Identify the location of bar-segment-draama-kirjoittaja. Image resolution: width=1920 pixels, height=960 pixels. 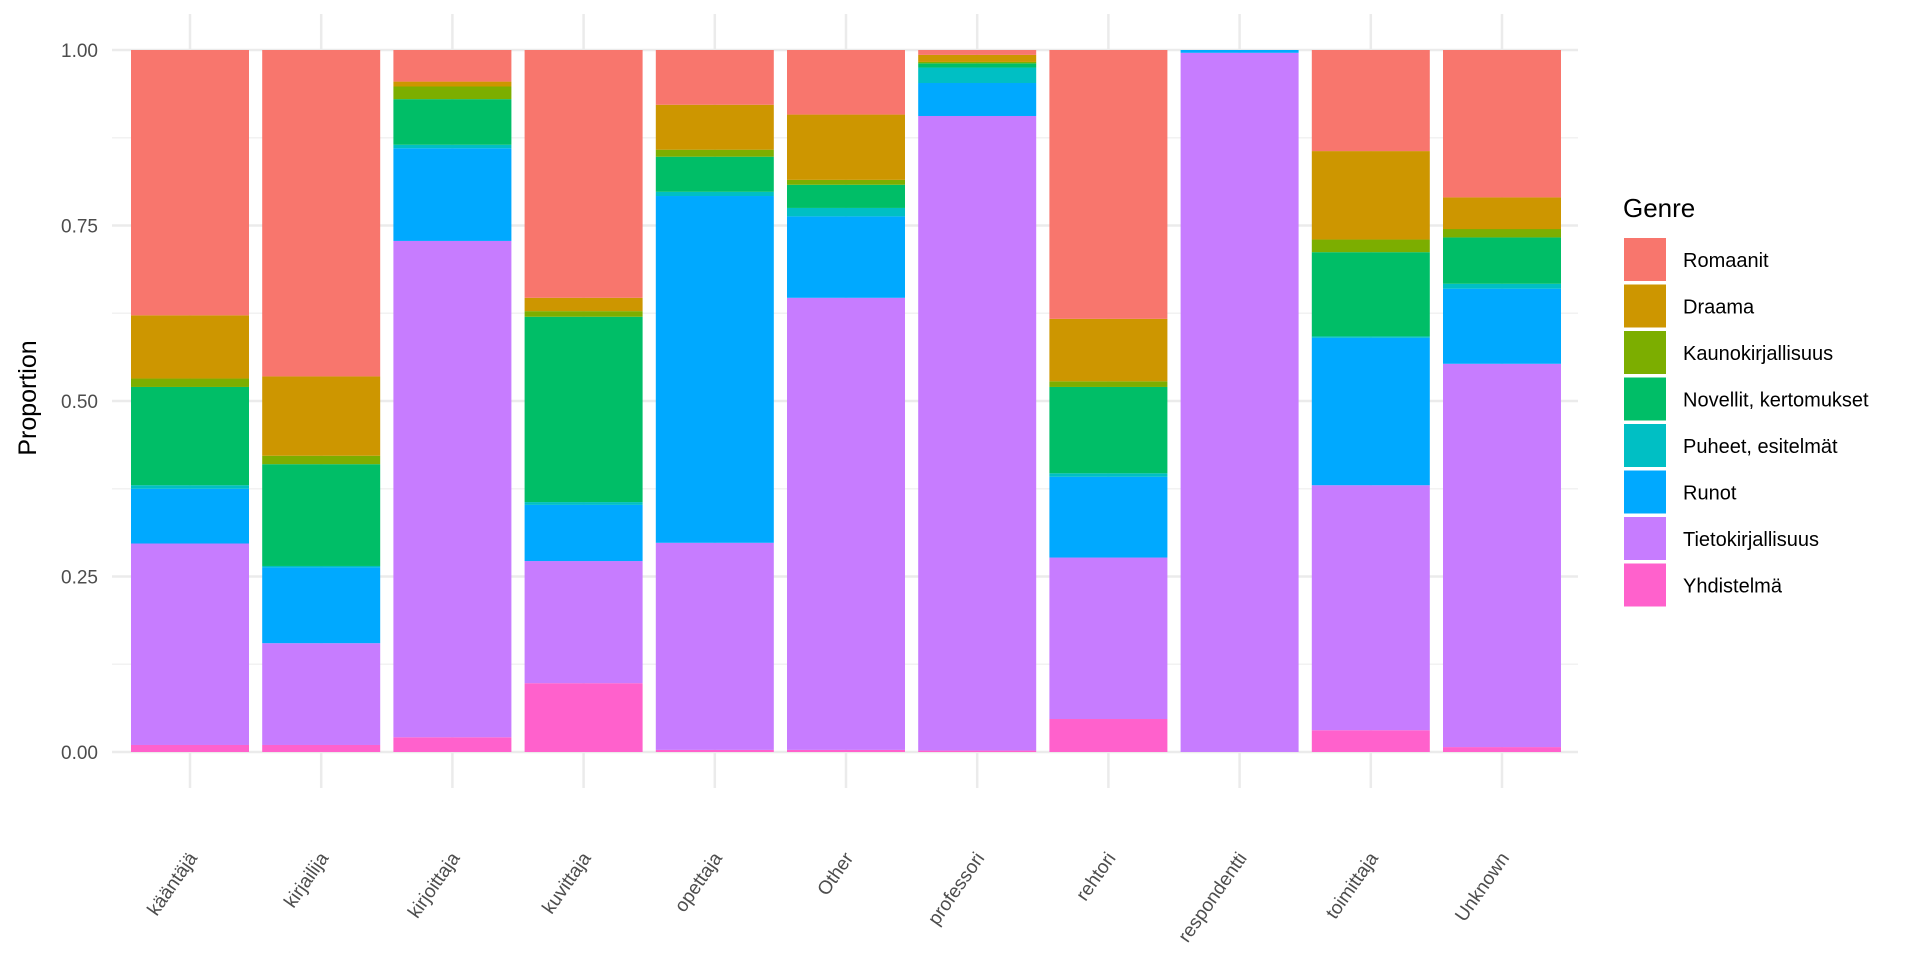
(452, 84).